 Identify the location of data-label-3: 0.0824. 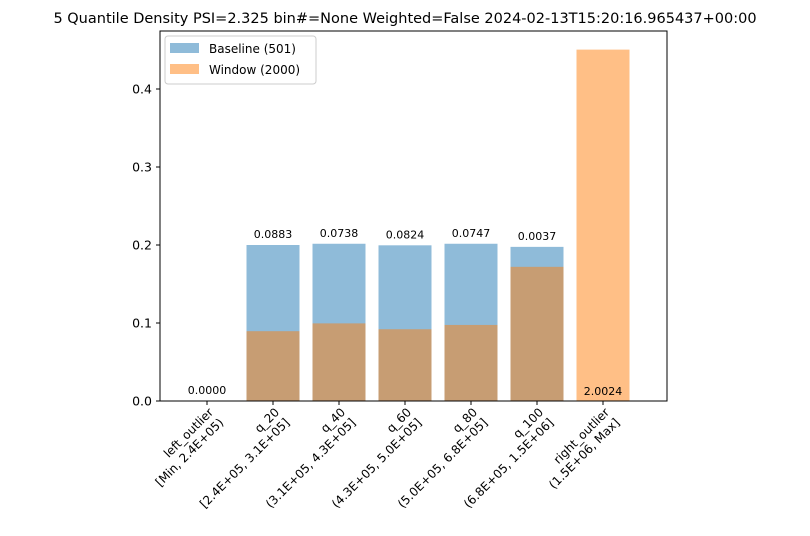
(405, 234).